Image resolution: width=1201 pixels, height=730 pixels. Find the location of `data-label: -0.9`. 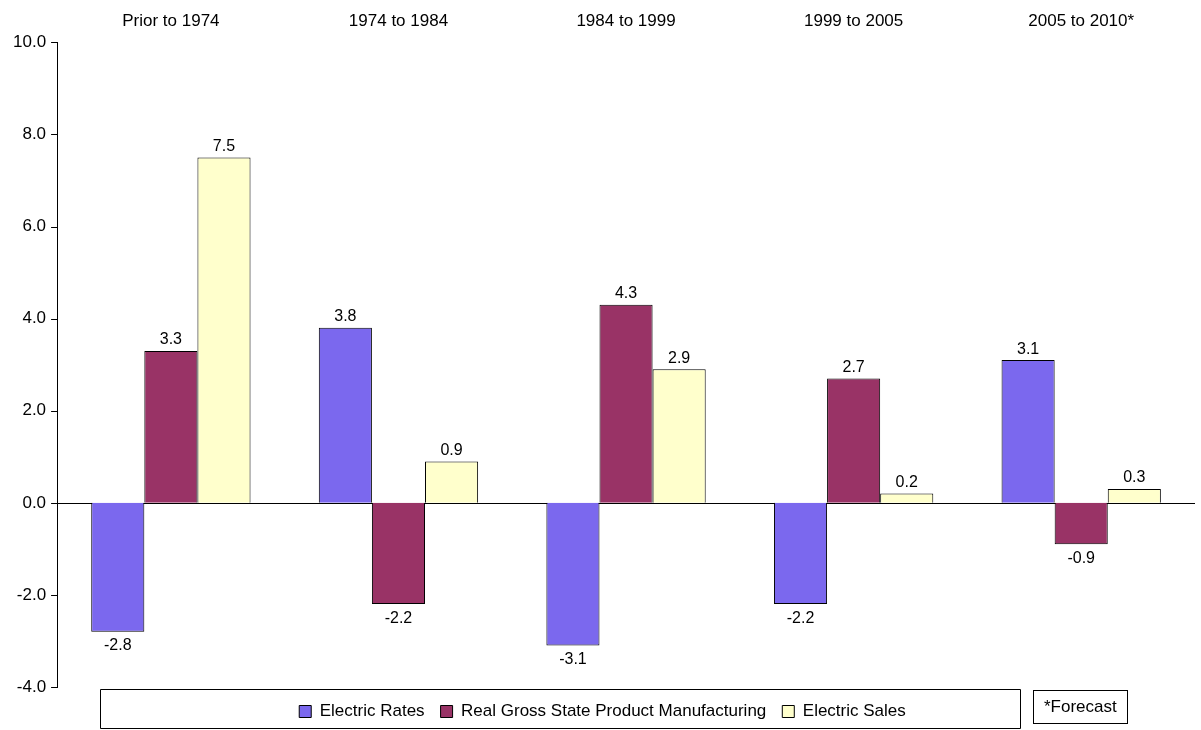

data-label: -0.9 is located at coordinates (1081, 557).